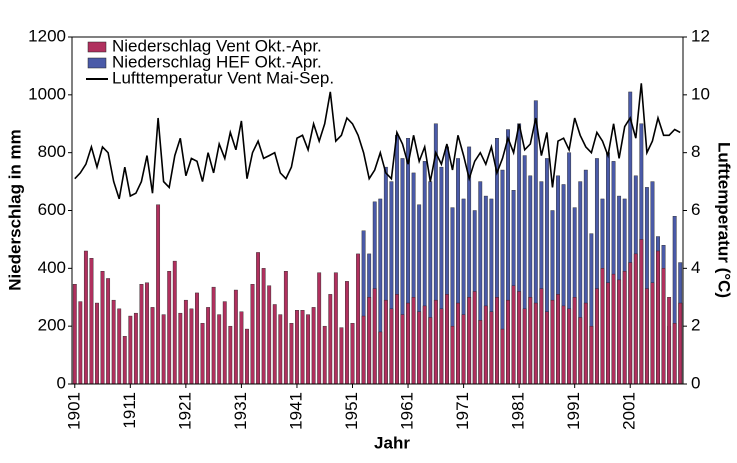 The width and height of the screenshot is (737, 463). What do you see at coordinates (52, 325) in the screenshot?
I see `y-tick-label: 200` at bounding box center [52, 325].